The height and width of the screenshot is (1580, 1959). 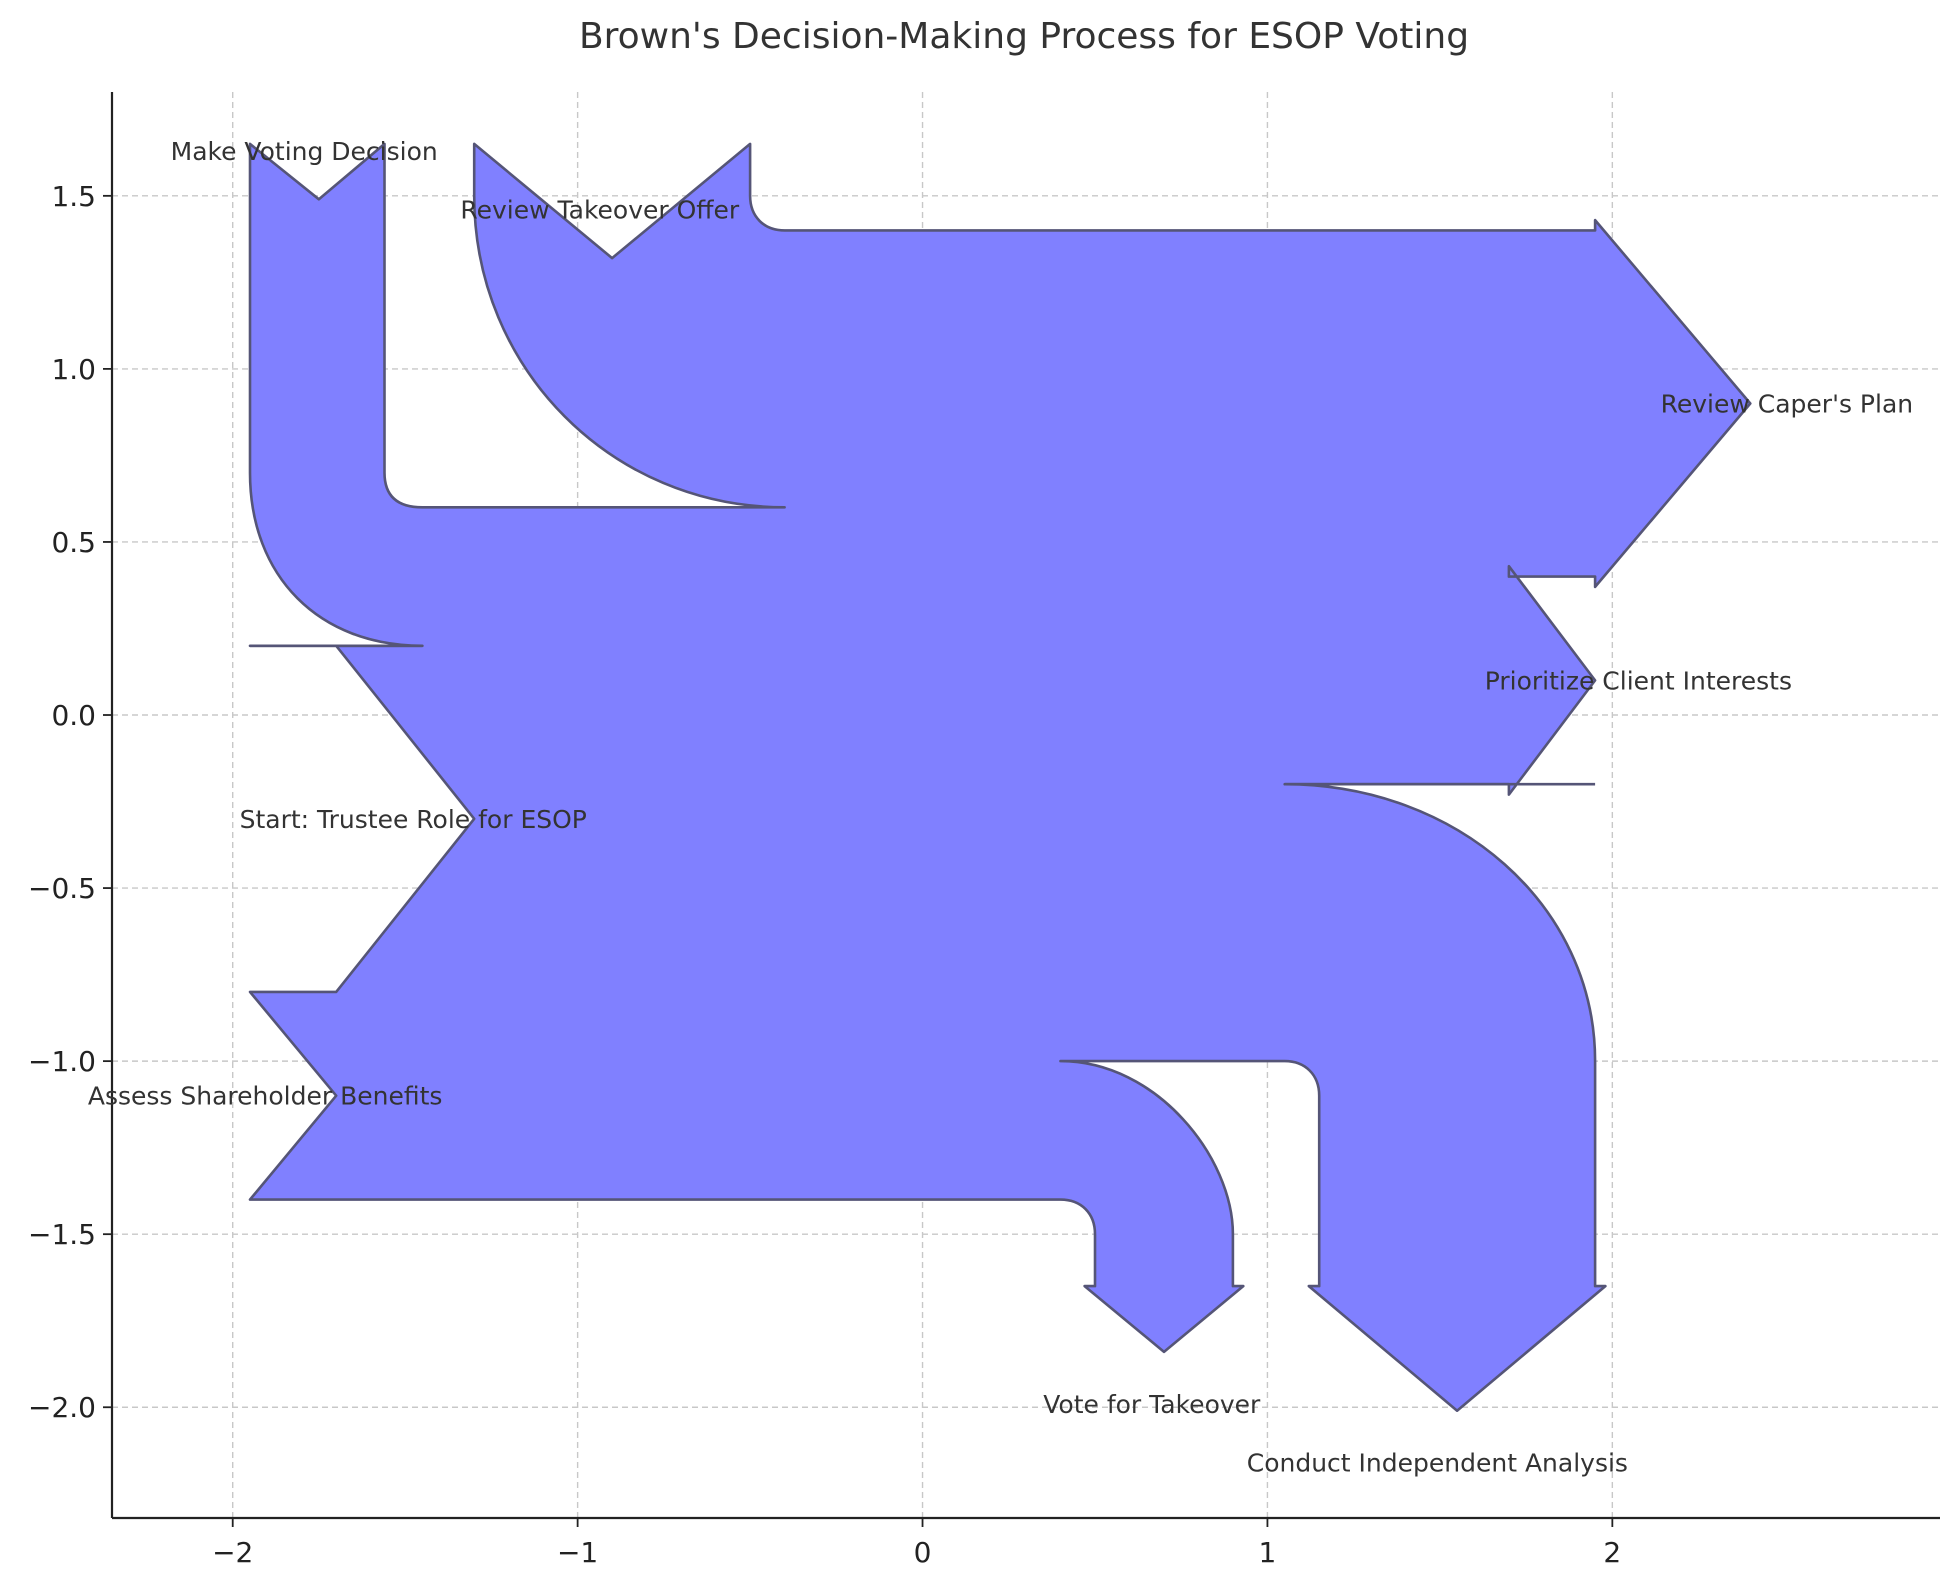 I want to click on y-tick-label-6: −1.5, so click(x=62, y=1234).